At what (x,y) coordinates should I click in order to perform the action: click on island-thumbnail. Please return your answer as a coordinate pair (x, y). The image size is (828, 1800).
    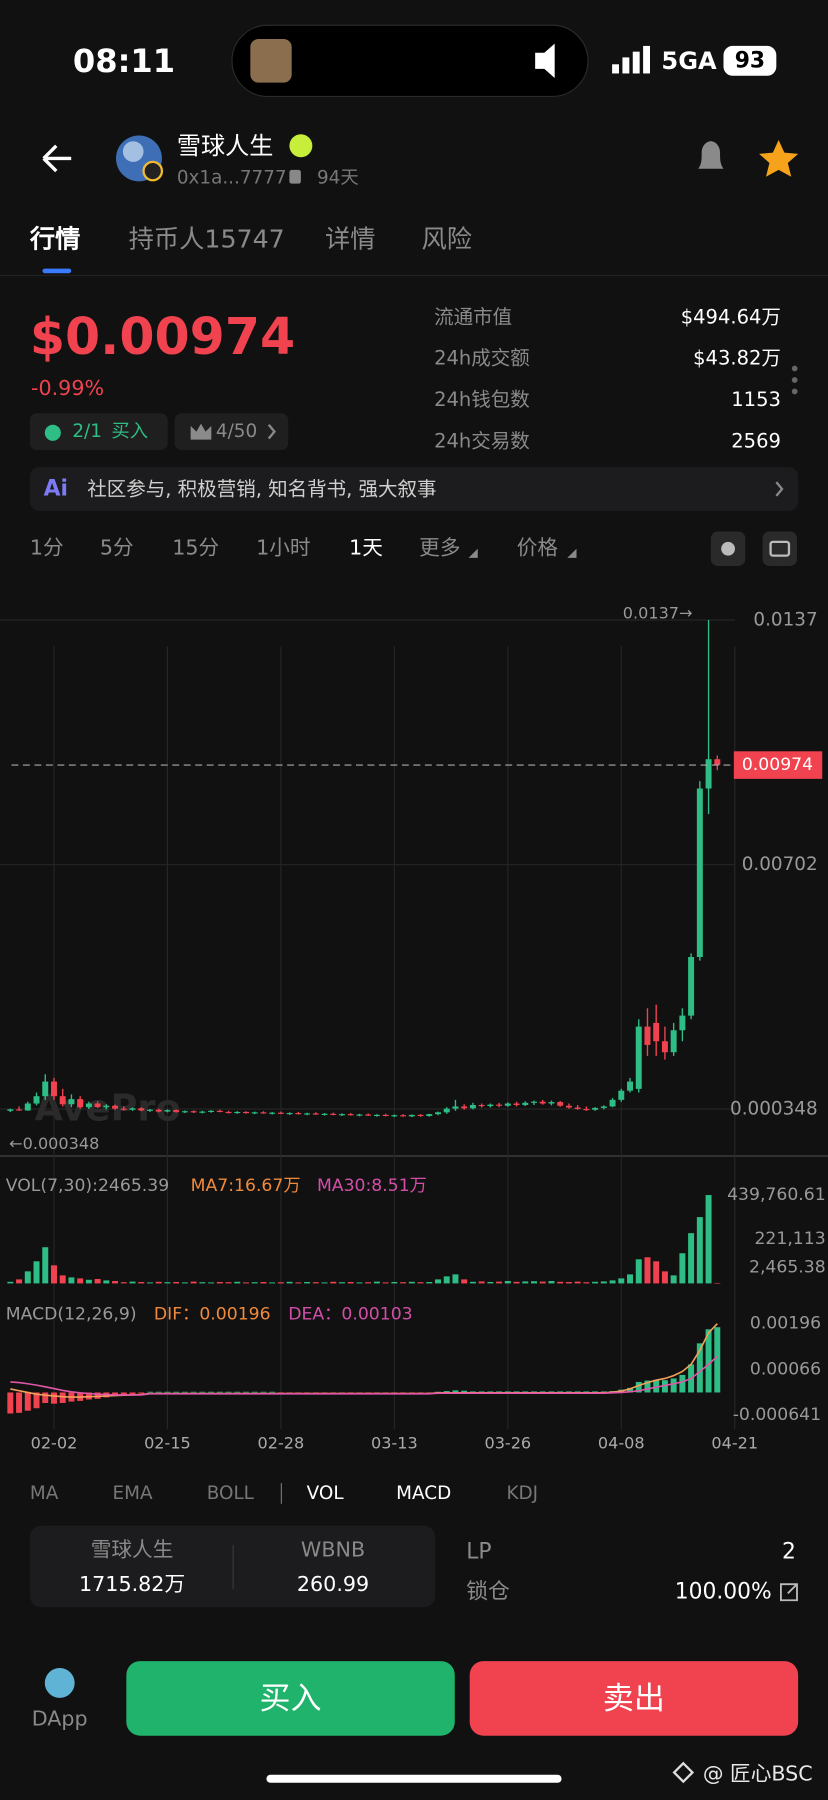
    Looking at the image, I should click on (271, 61).